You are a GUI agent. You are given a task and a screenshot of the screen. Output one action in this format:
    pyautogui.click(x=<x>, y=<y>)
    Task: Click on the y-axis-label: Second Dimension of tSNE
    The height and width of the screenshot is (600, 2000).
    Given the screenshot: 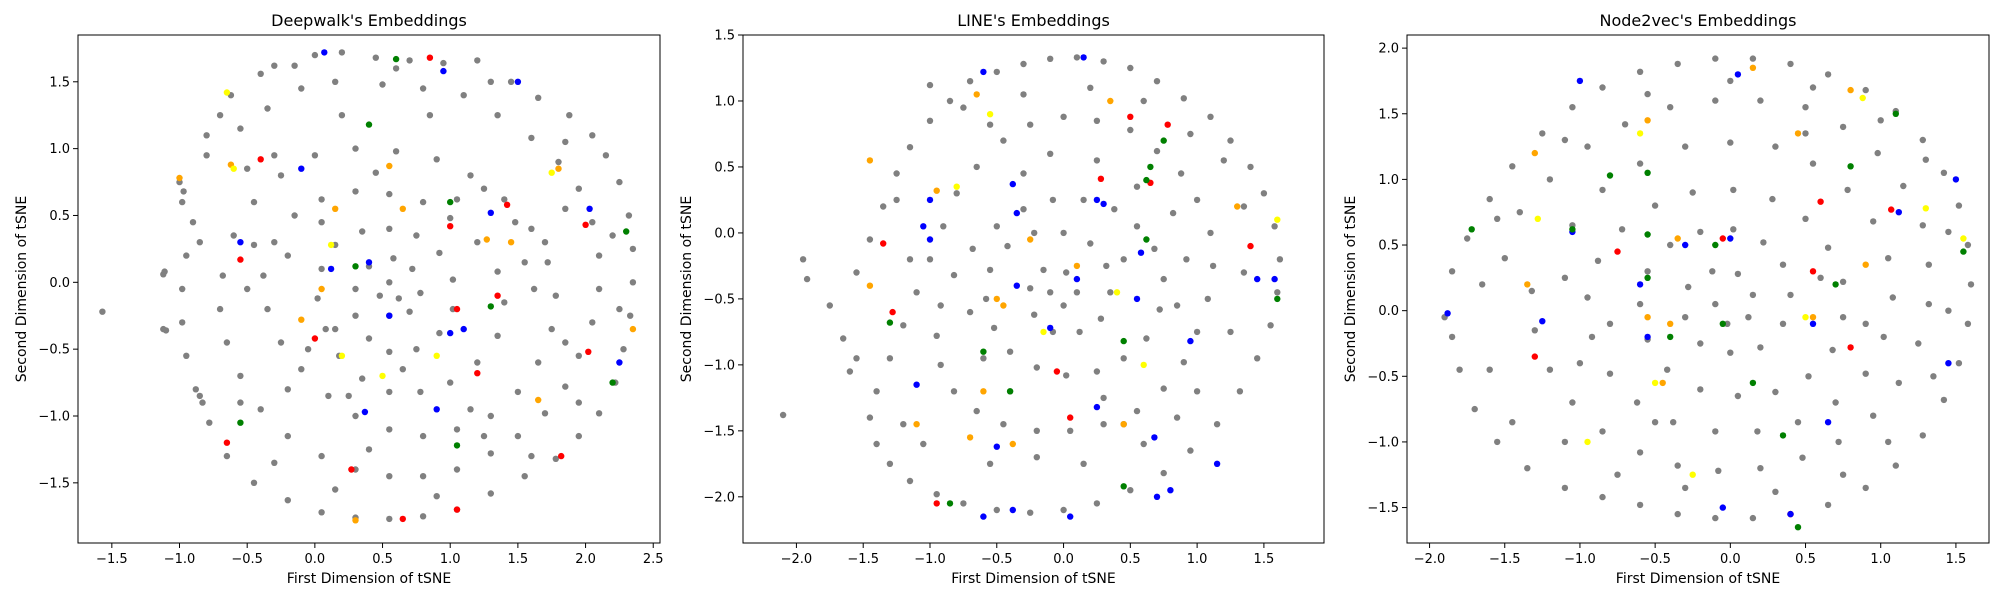 What is the action you would take?
    pyautogui.click(x=22, y=289)
    